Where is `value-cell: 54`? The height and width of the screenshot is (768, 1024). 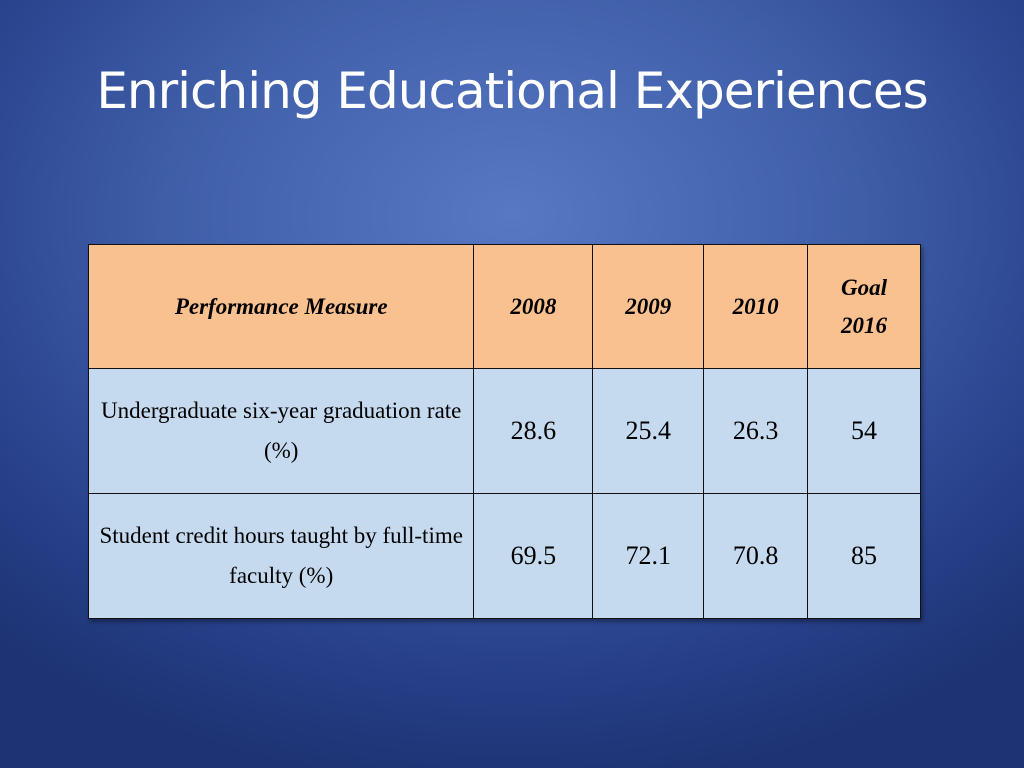
value-cell: 54 is located at coordinates (864, 431).